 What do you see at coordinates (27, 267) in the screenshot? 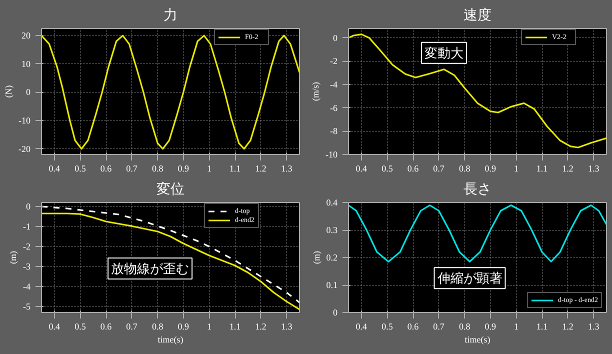
I see `y-tick-label: -3` at bounding box center [27, 267].